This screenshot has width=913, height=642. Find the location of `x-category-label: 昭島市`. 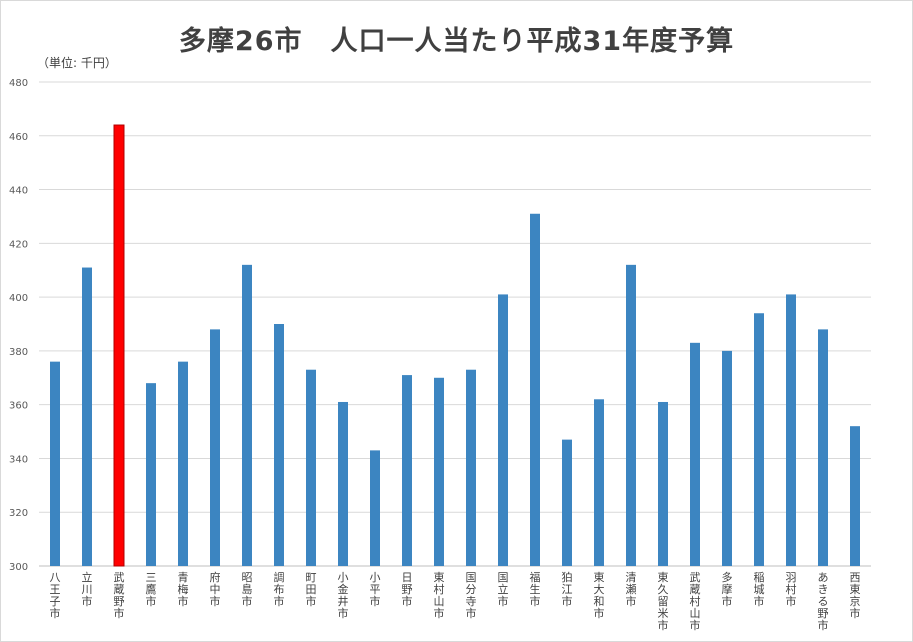

x-category-label: 昭島市 is located at coordinates (247, 589).